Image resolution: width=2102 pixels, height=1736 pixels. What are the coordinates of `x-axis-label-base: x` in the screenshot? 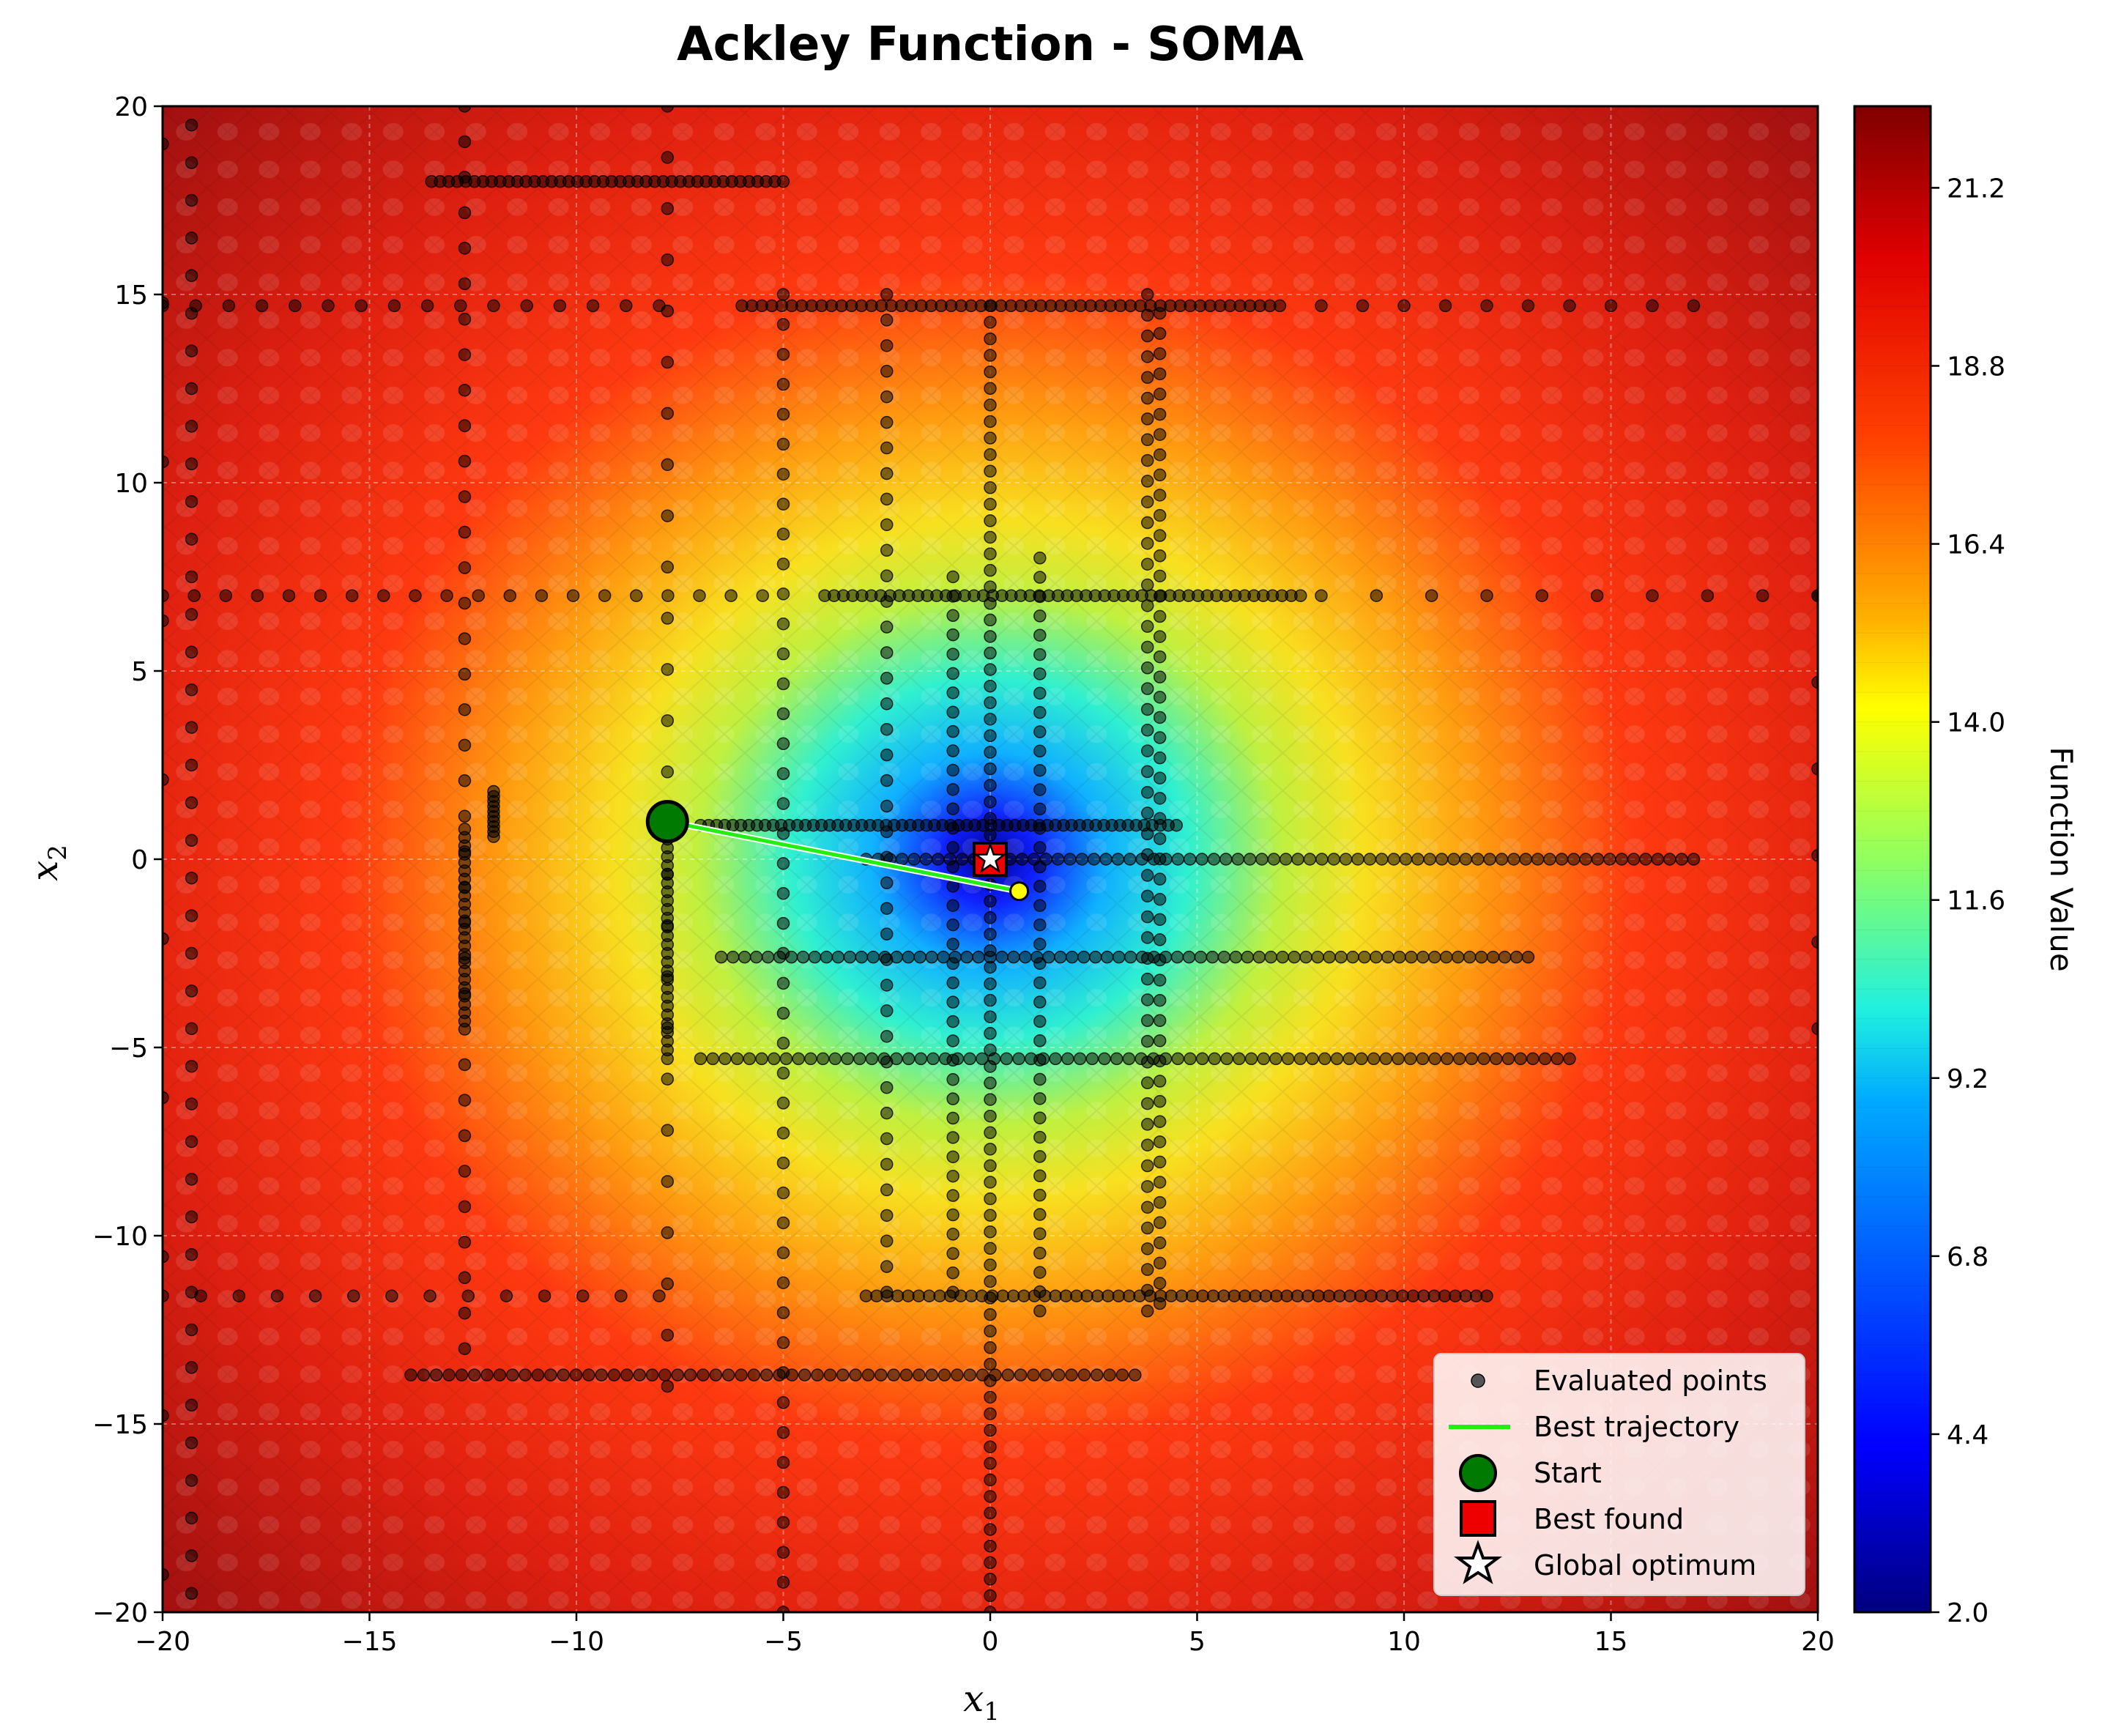 It's located at (973, 1698).